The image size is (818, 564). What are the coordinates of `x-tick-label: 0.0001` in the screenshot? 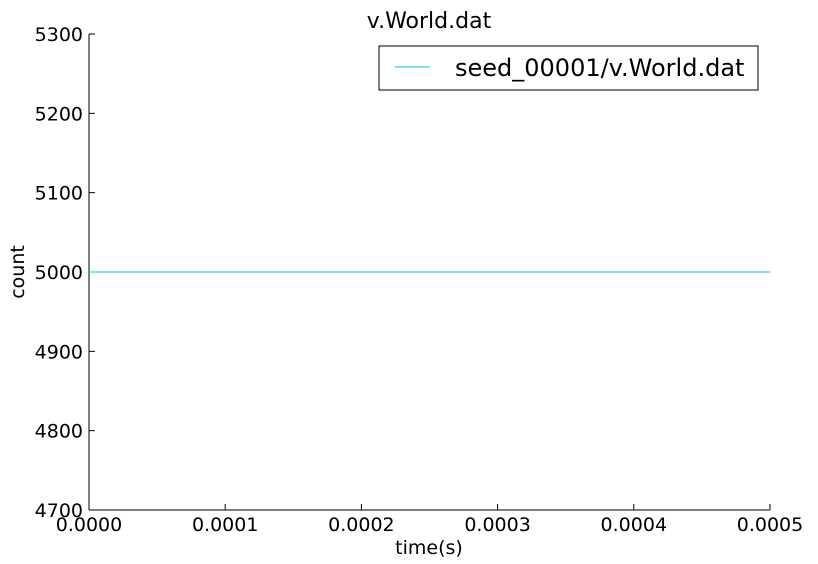 It's located at (225, 525).